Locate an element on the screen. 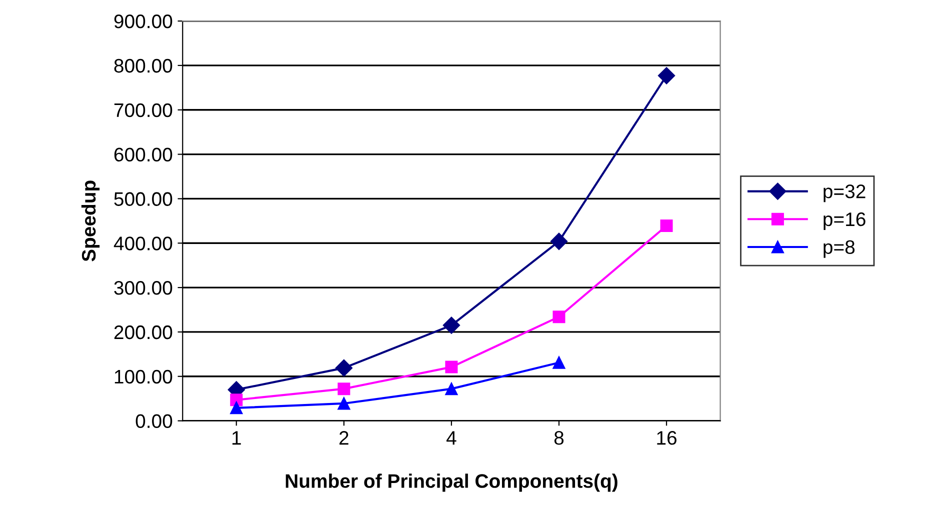  x-tick-label: 1 is located at coordinates (236, 438).